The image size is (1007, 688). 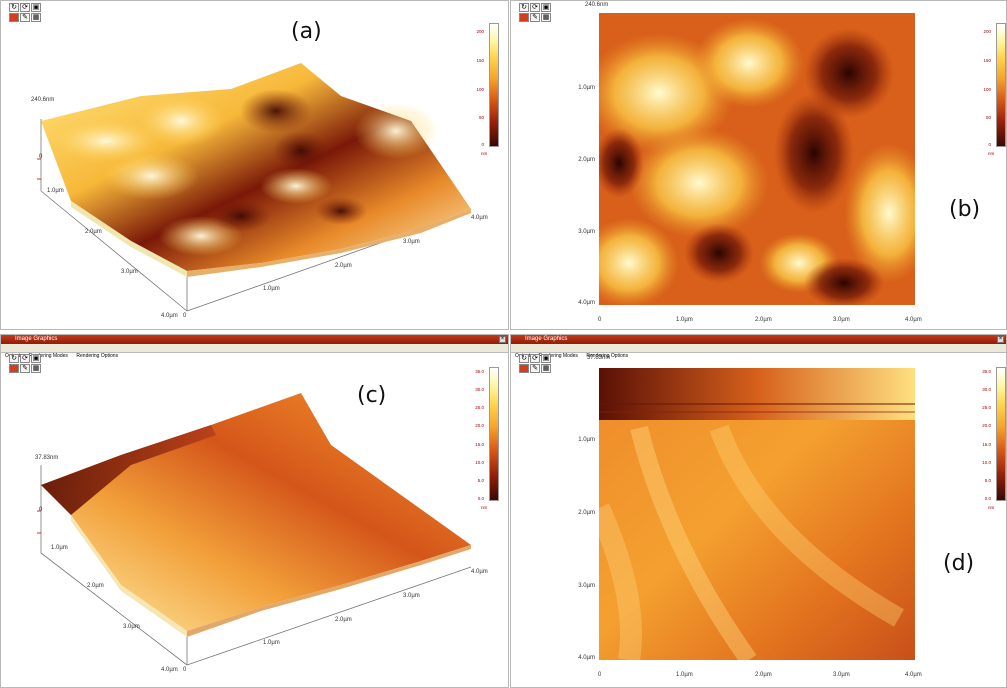 What do you see at coordinates (372, 395) in the screenshot?
I see `panel-label: (c)` at bounding box center [372, 395].